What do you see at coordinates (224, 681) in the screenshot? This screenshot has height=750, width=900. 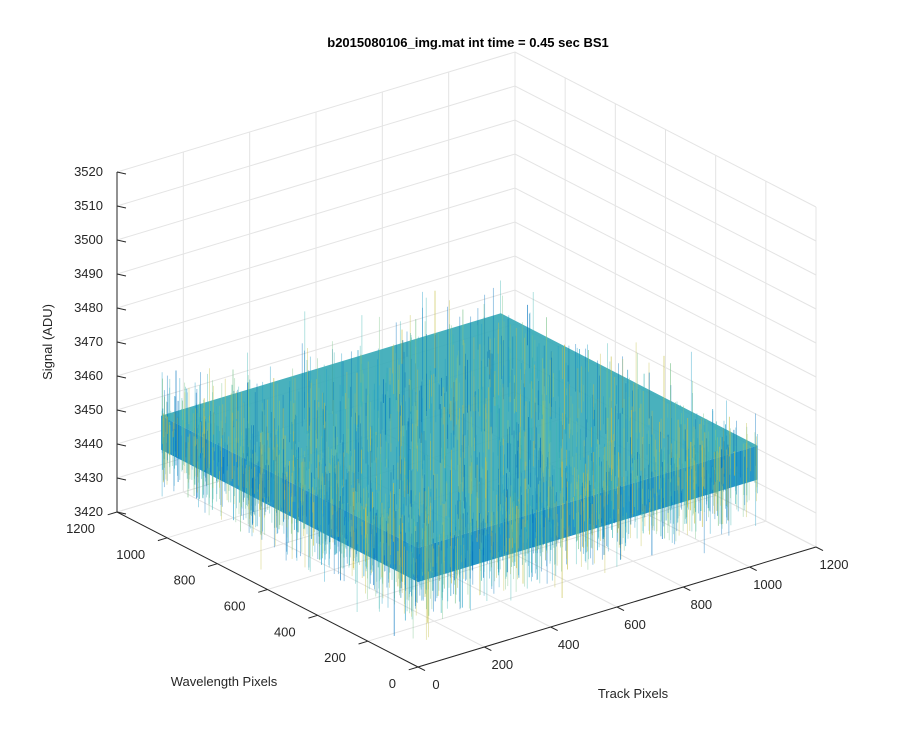 I see `y-axis-label: Wavelength Pixels` at bounding box center [224, 681].